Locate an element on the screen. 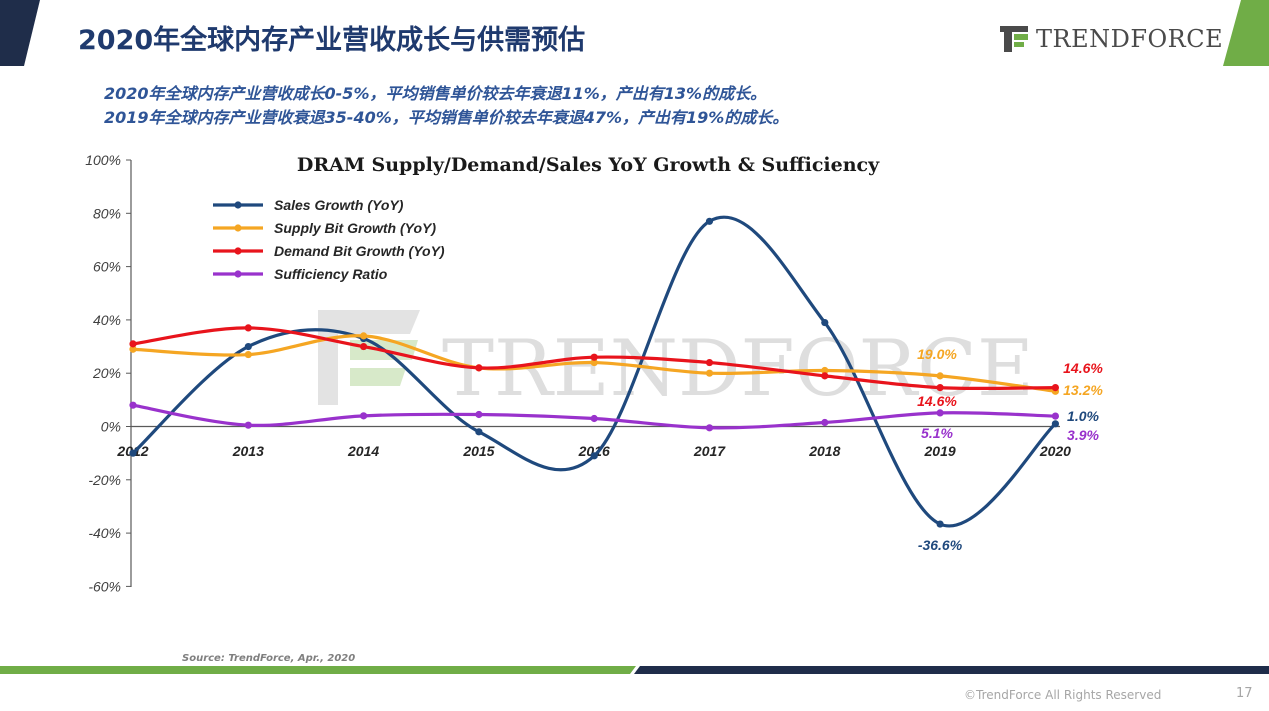 The width and height of the screenshot is (1269, 711). source-note: Source: TrendForce, Apr., 2020 is located at coordinates (269, 658).